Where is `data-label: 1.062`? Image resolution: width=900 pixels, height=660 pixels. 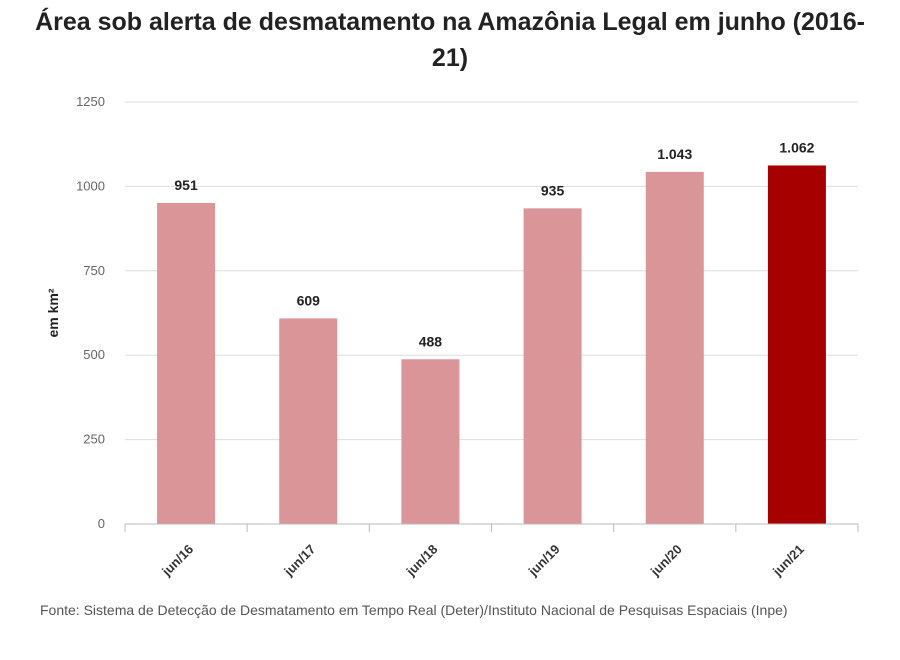
data-label: 1.062 is located at coordinates (796, 147).